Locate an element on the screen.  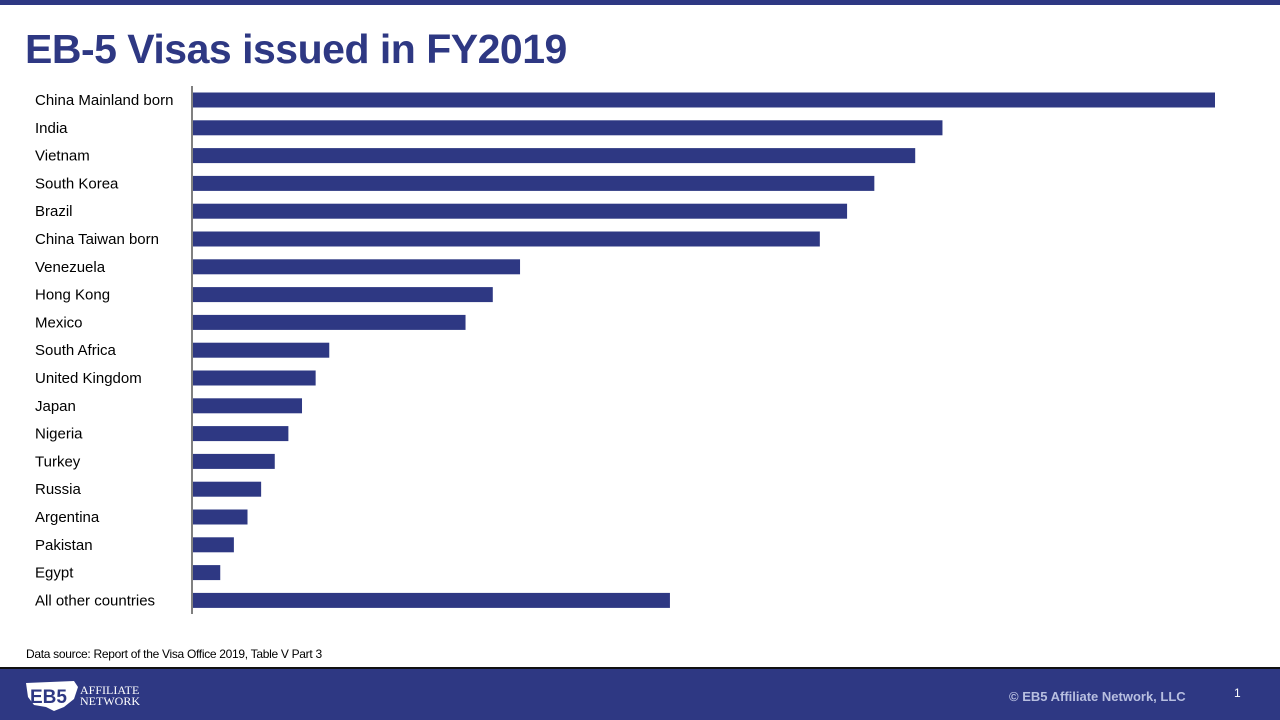
bar-all-other-countries is located at coordinates (431, 600).